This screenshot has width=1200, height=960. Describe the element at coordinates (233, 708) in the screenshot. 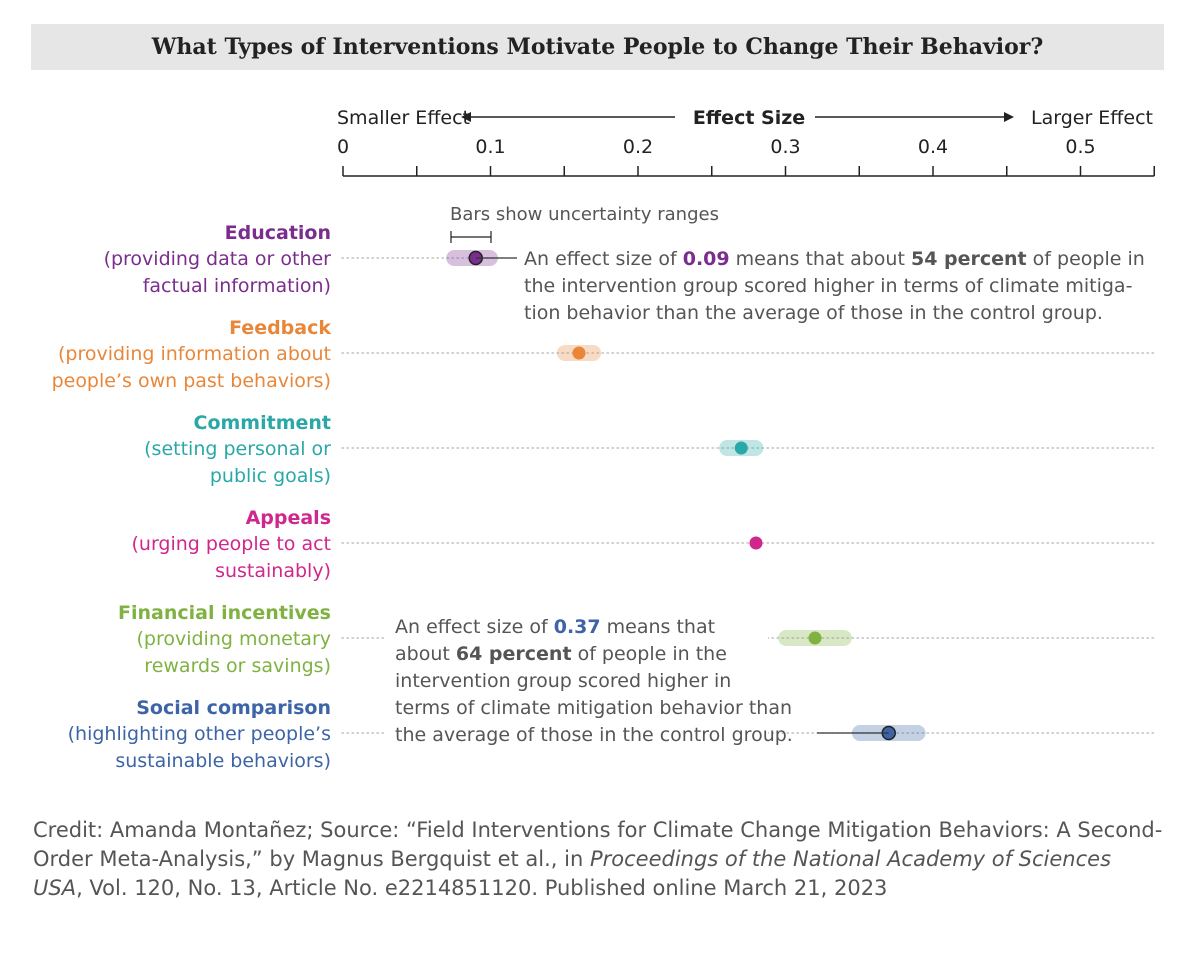

I see `category-label: Social comparison` at that location.